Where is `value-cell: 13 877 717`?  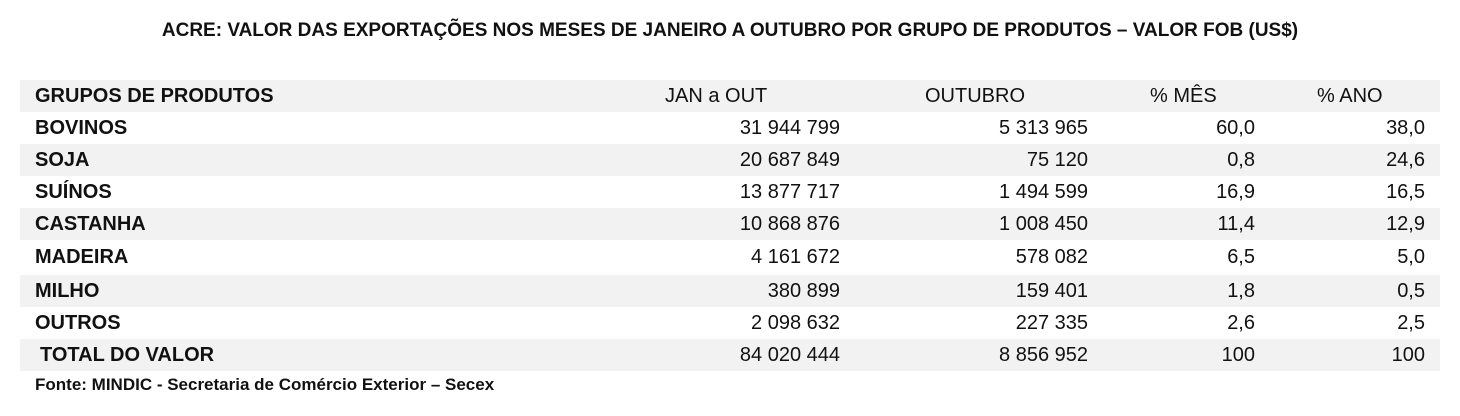
value-cell: 13 877 717 is located at coordinates (789, 192).